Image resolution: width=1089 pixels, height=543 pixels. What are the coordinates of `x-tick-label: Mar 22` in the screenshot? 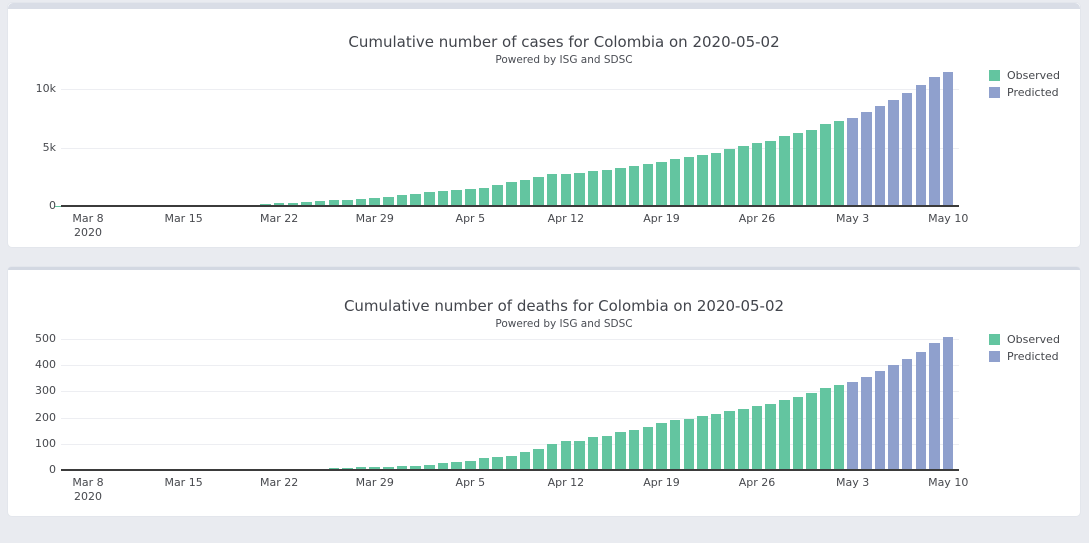 It's located at (279, 482).